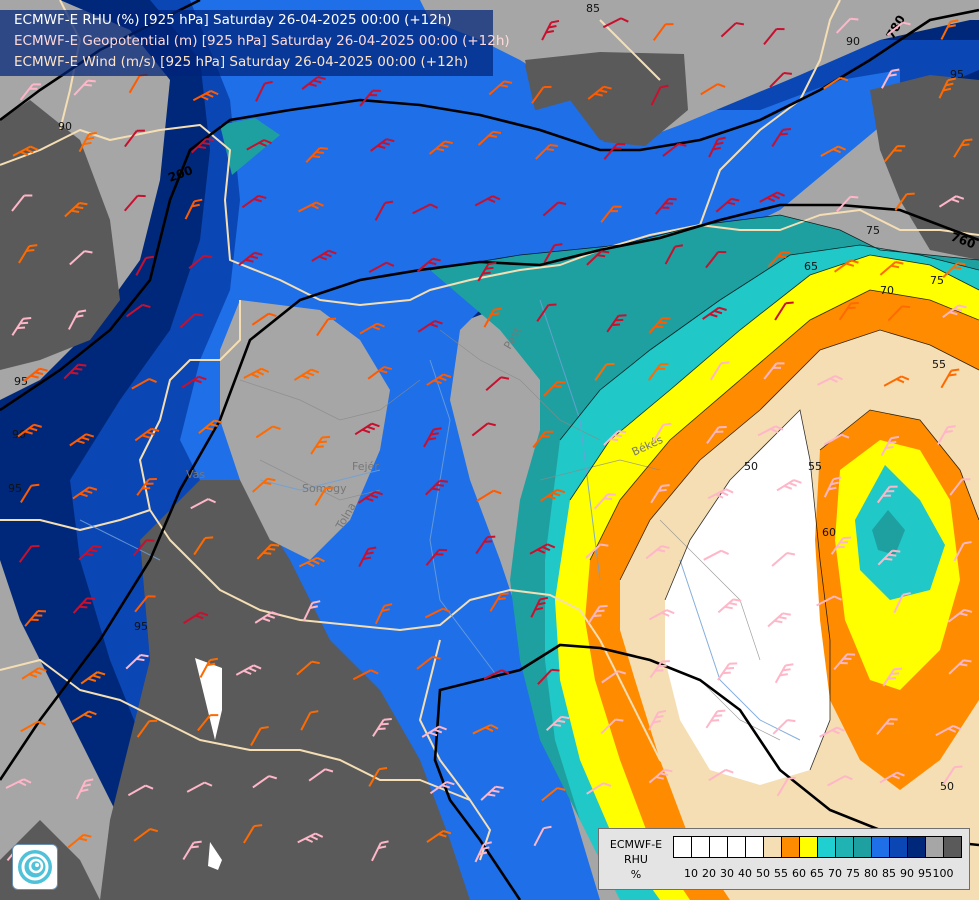  I want to click on contour-label: 55, so click(939, 364).